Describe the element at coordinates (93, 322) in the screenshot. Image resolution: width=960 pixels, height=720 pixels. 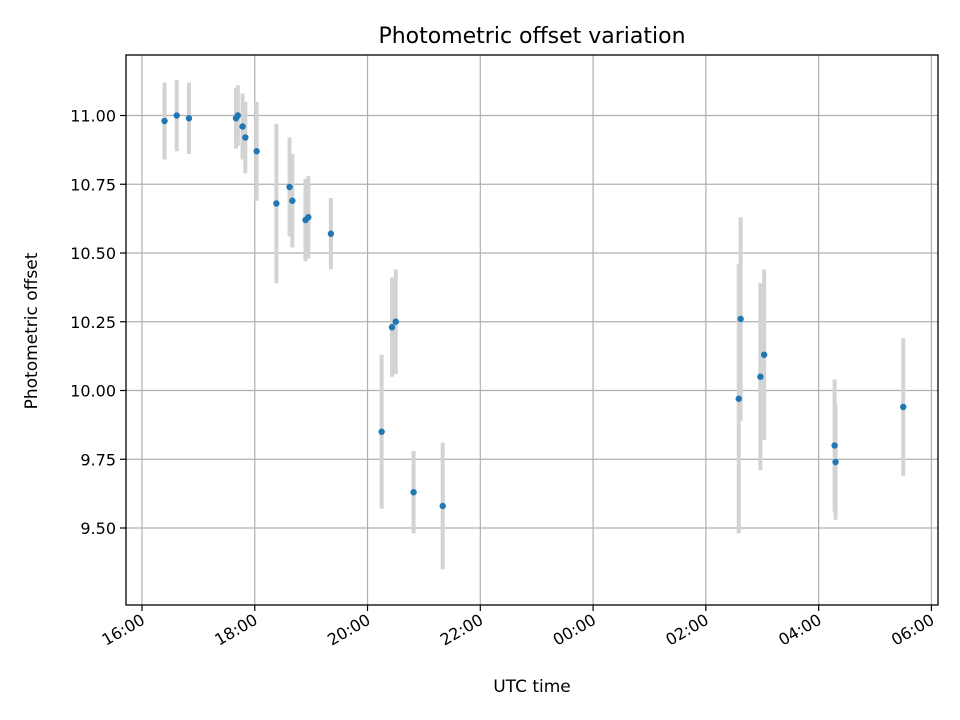
I see `y-tick-label: 10.25` at that location.